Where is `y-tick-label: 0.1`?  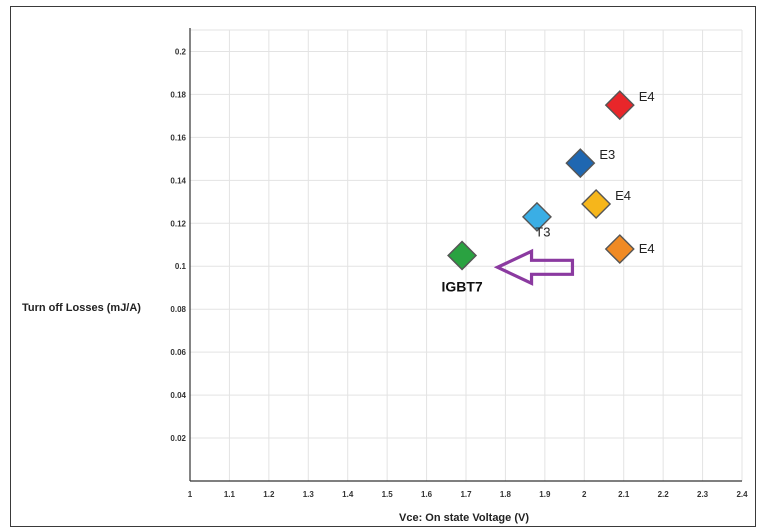 y-tick-label: 0.1 is located at coordinates (181, 266).